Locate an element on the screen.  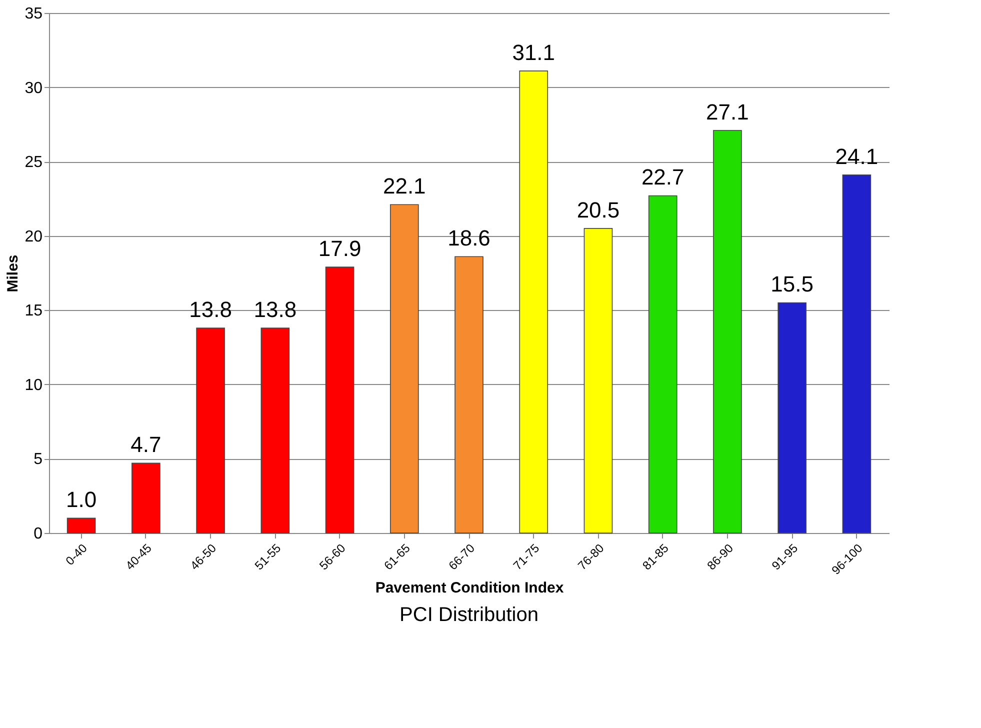
x-axis-title: Pavement Condition Index is located at coordinates (469, 588).